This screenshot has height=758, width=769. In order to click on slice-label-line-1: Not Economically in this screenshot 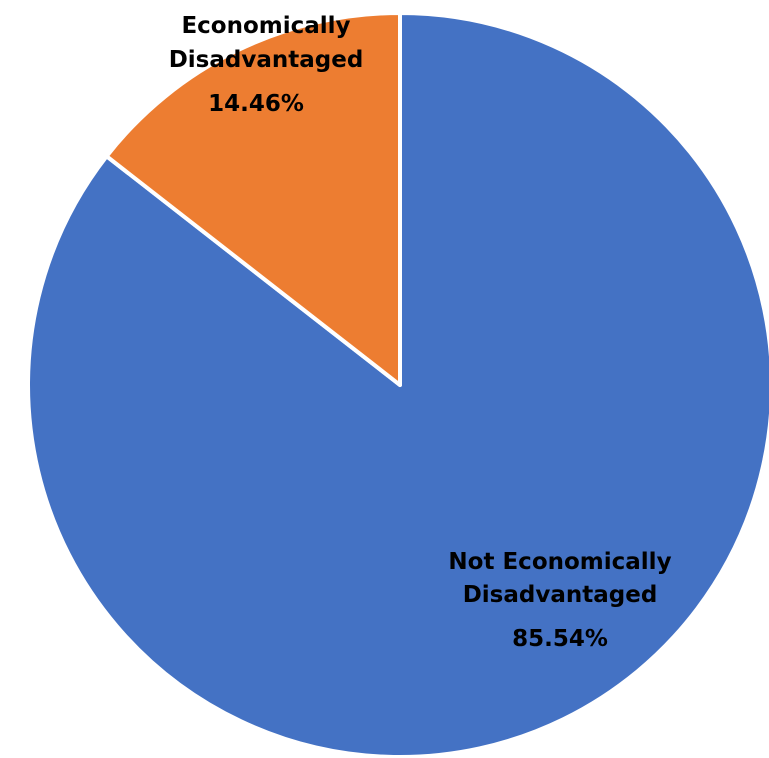, I will do `click(559, 562)`.